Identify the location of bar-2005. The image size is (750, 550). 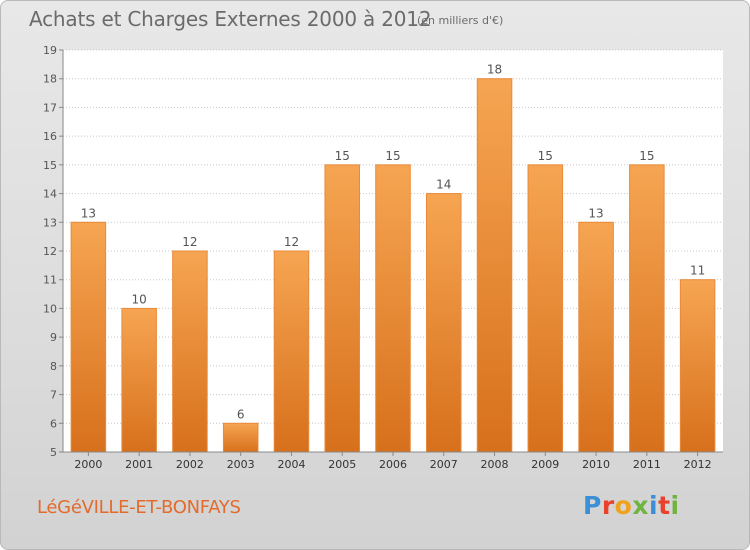
(342, 308).